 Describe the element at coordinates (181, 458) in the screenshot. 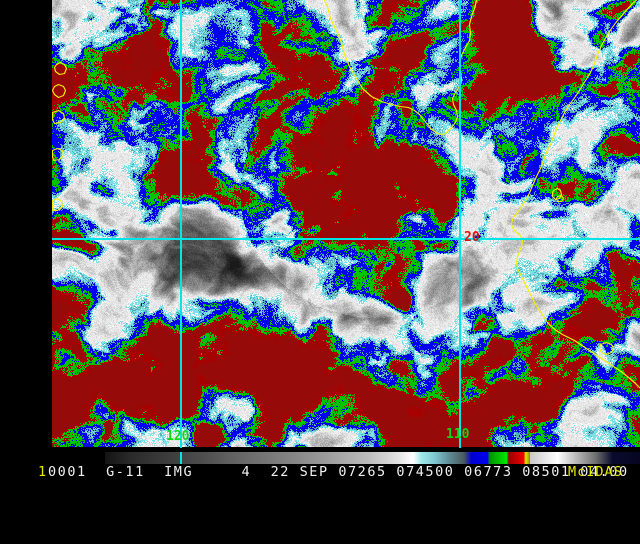

I see `color-bar-cursor-tick` at that location.